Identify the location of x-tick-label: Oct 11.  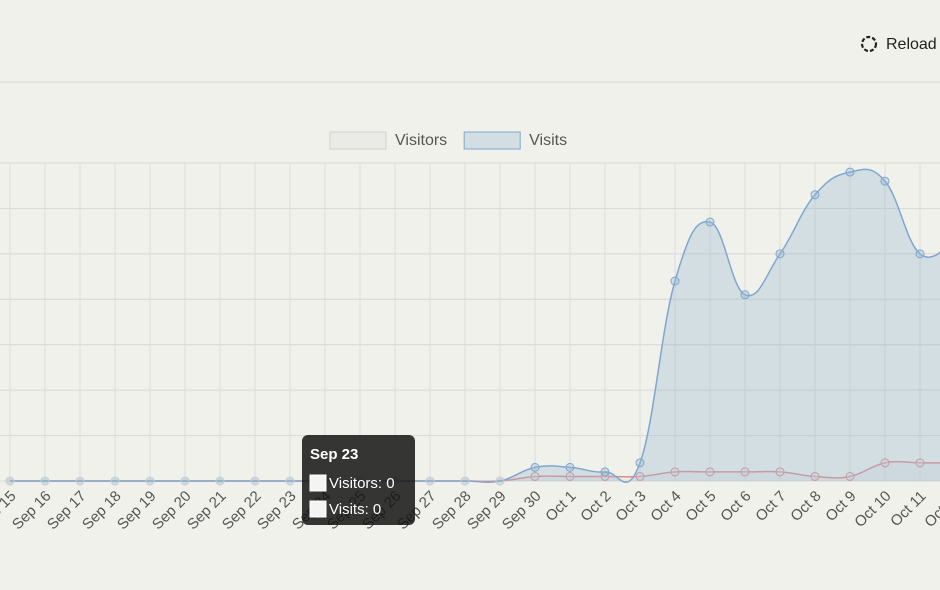
(908, 509).